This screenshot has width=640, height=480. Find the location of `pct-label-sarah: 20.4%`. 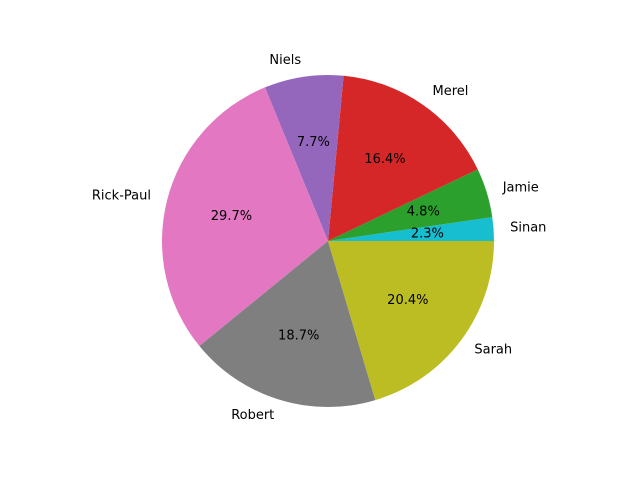

pct-label-sarah: 20.4% is located at coordinates (407, 300).